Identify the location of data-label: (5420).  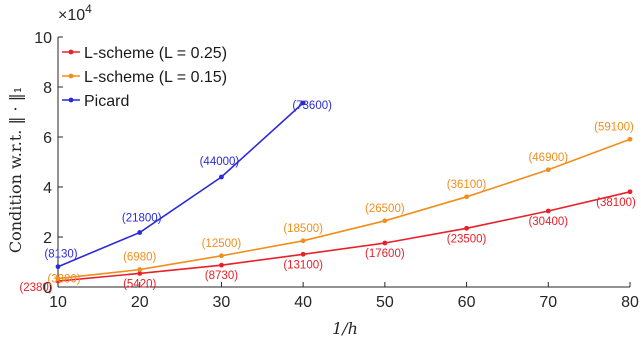
(139, 284).